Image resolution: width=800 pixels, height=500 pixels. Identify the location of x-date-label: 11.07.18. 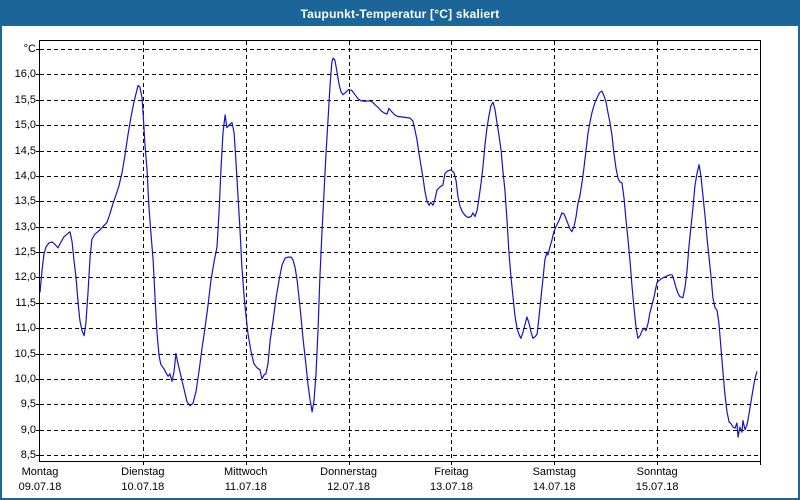
(245, 487).